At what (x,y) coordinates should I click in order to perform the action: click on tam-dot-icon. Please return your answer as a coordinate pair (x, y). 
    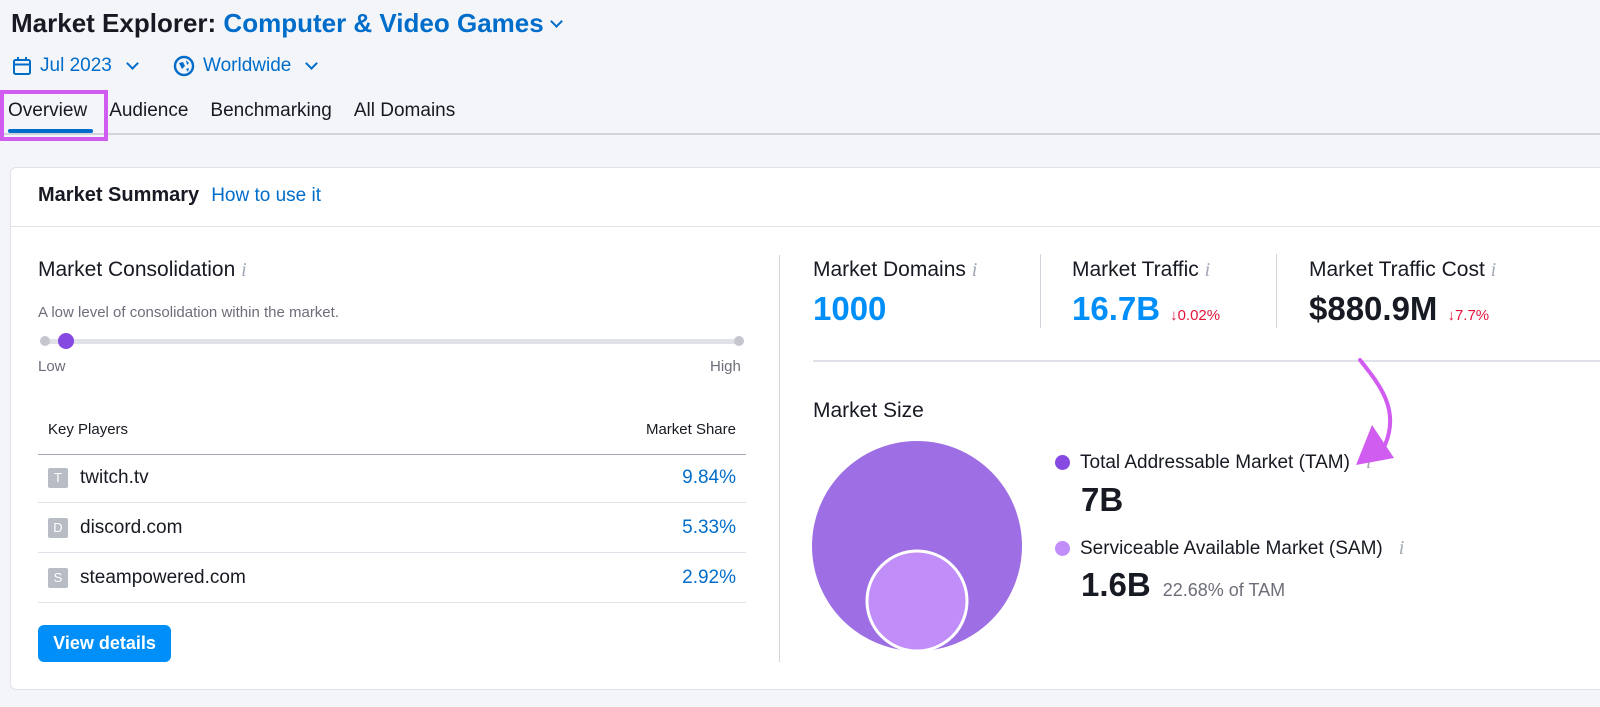
    Looking at the image, I should click on (1062, 462).